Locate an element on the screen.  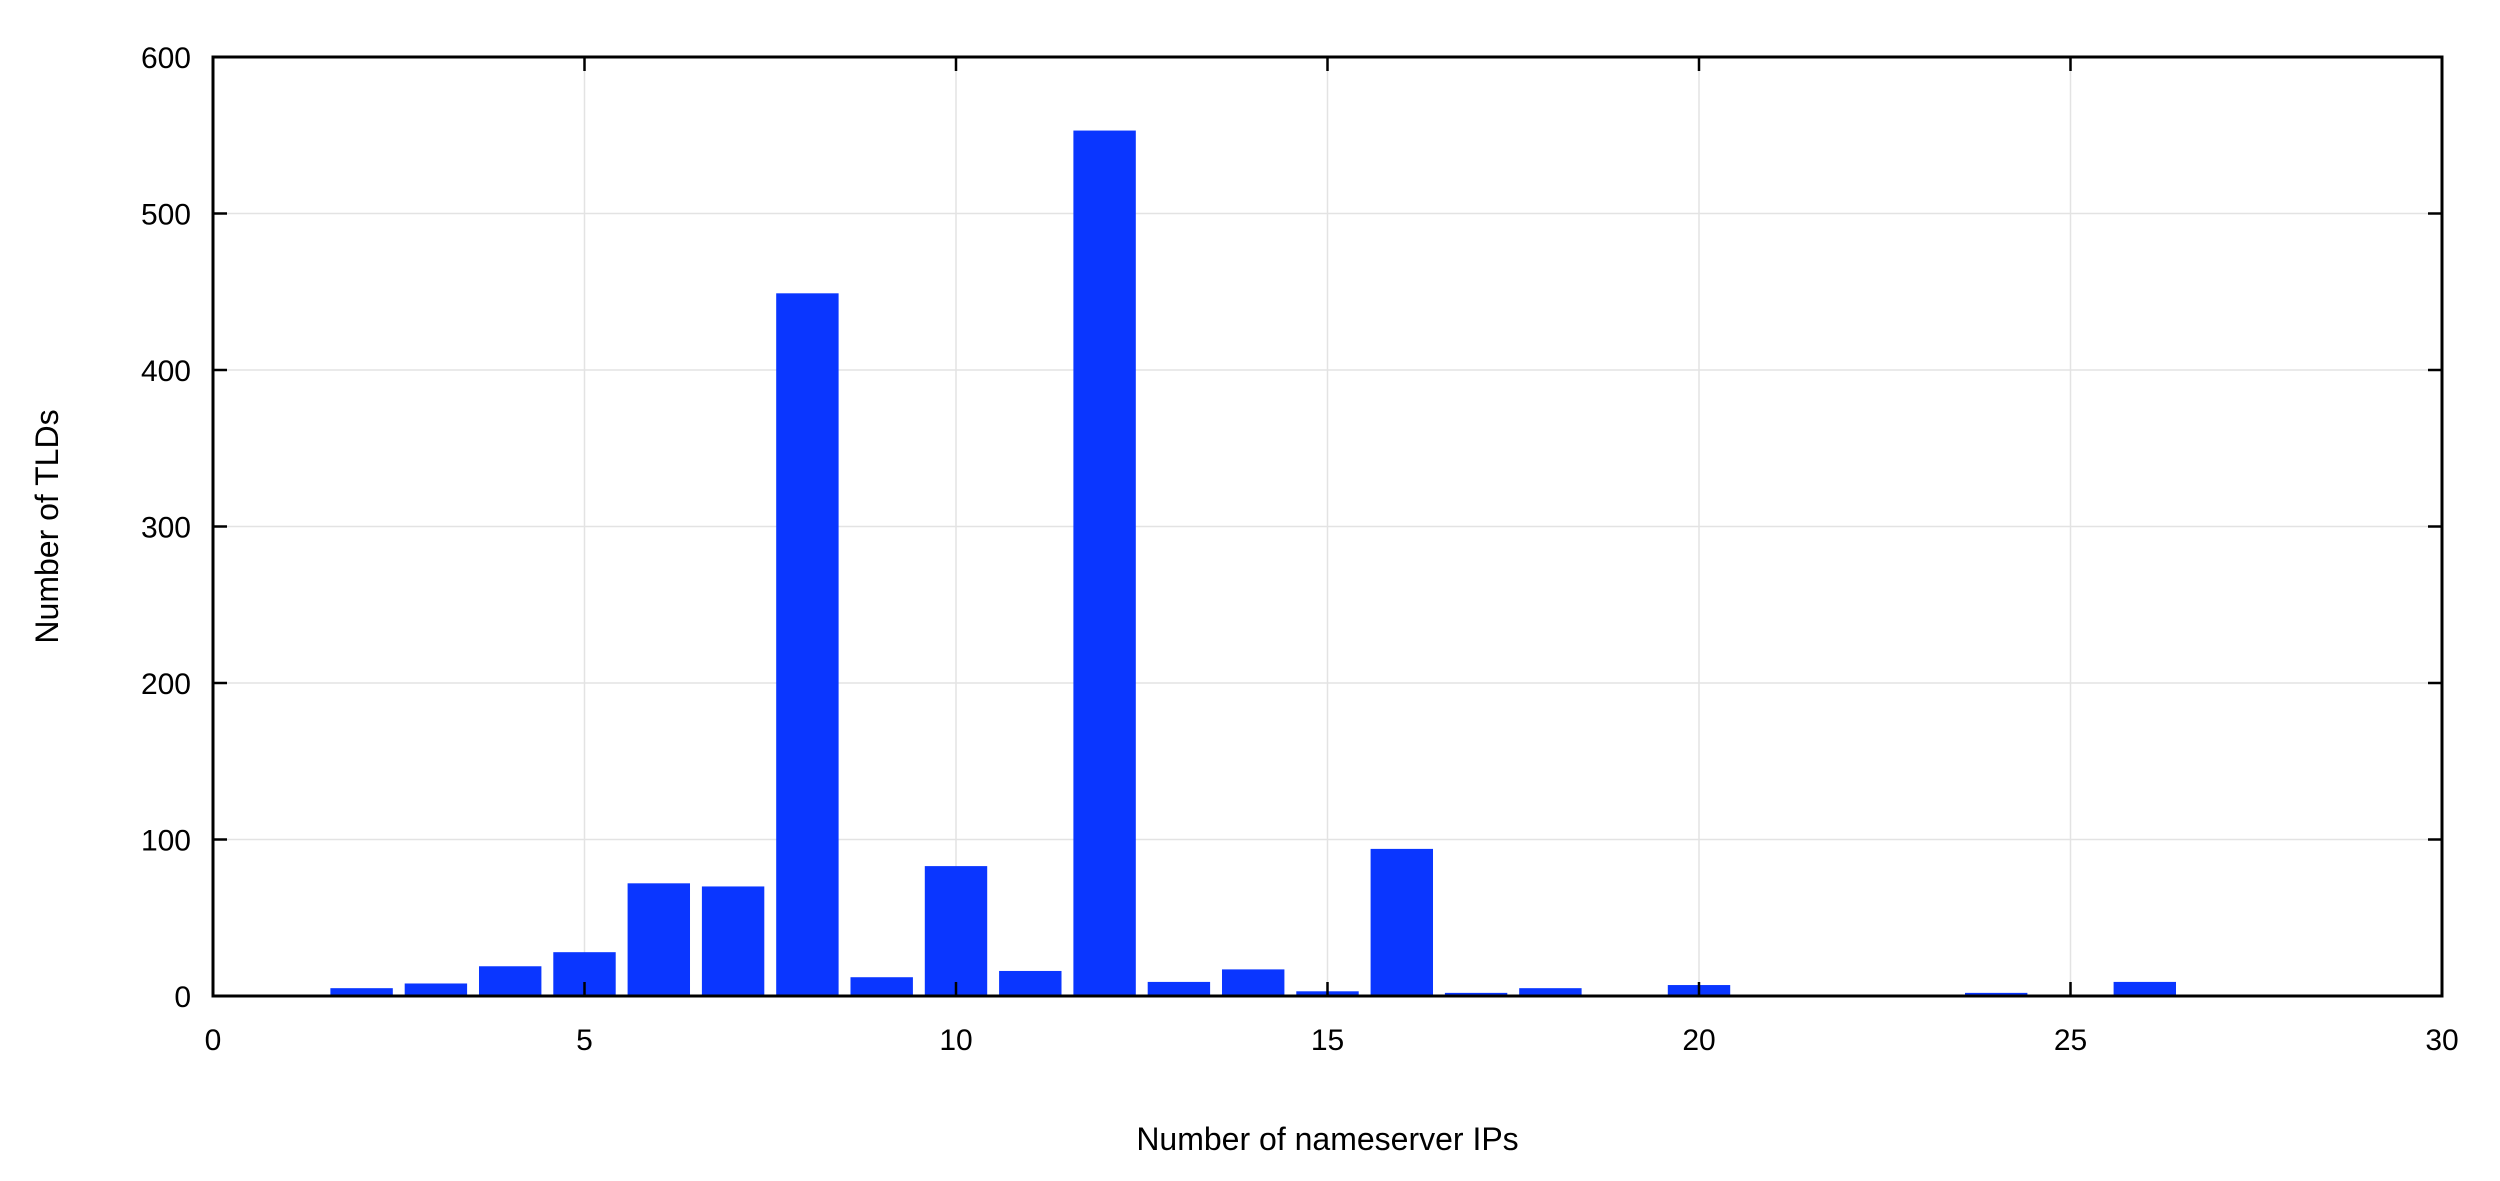
y-axis-label: Number of TLDs is located at coordinates (47, 526).